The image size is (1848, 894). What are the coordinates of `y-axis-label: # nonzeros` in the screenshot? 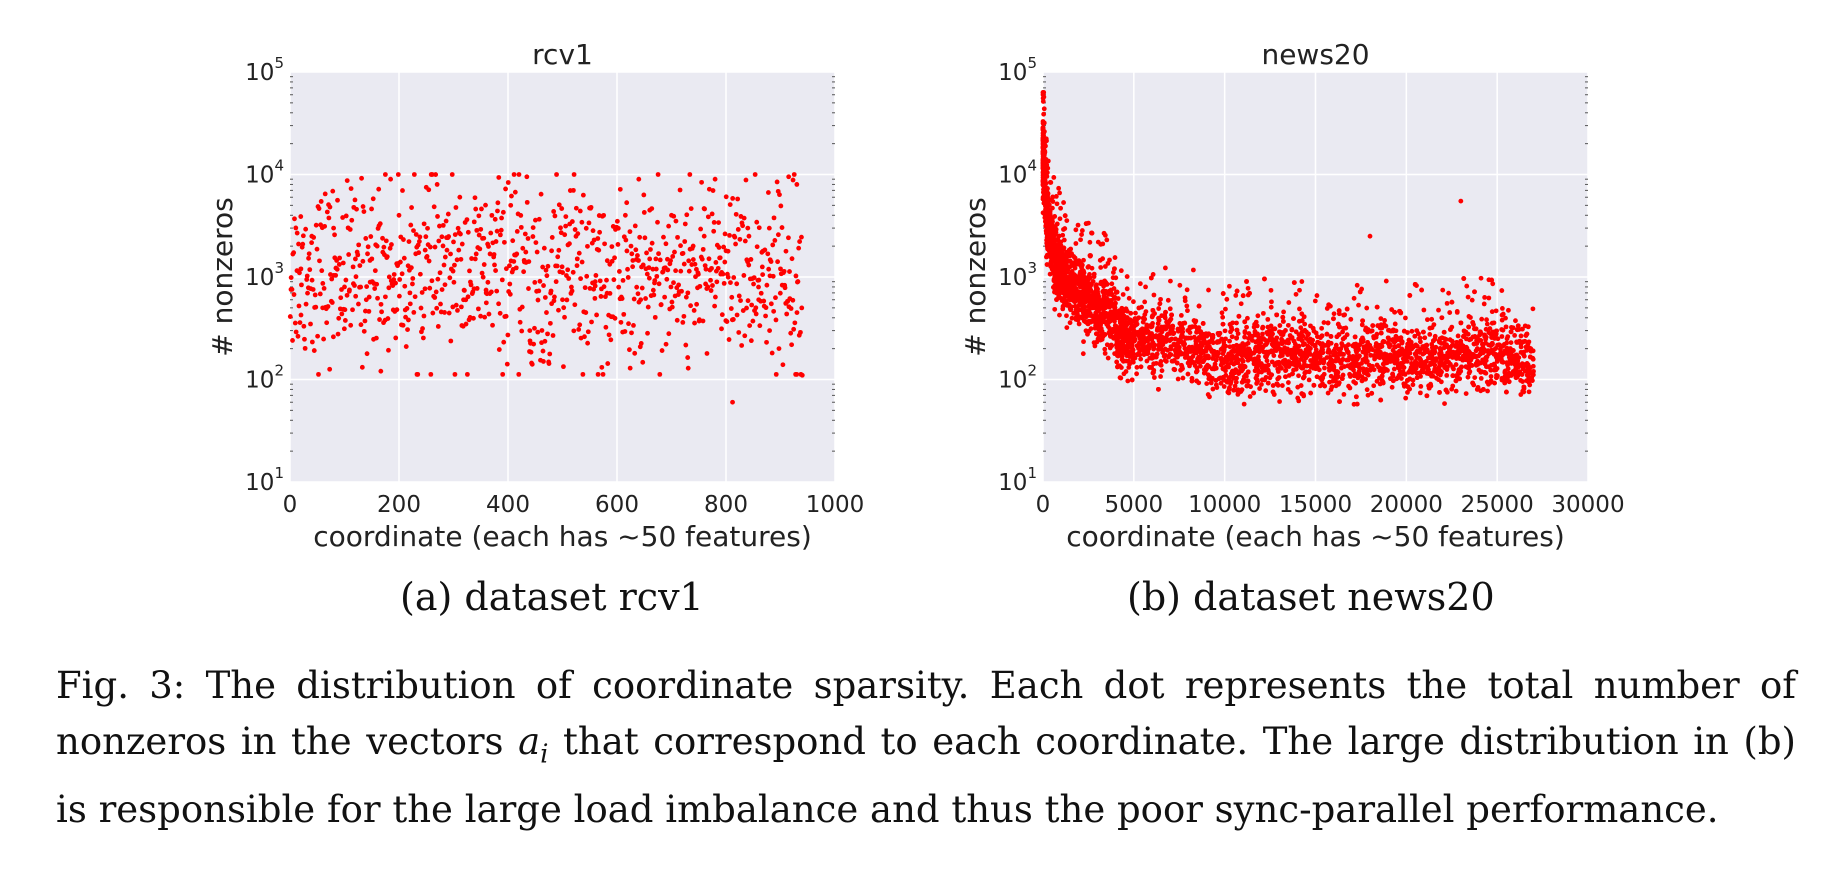 It's located at (222, 277).